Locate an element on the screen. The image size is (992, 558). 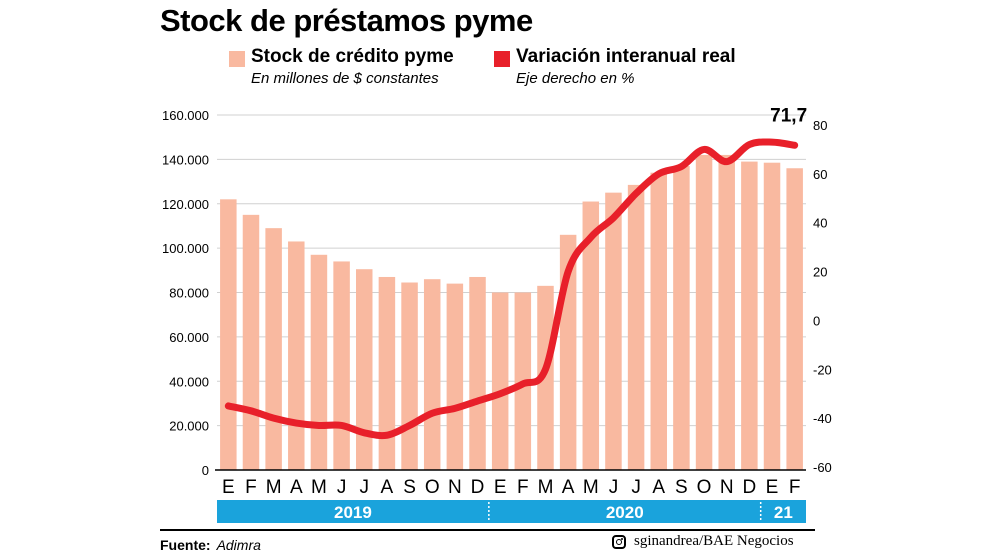
source-note: Fuente: Adimra is located at coordinates (210, 545).